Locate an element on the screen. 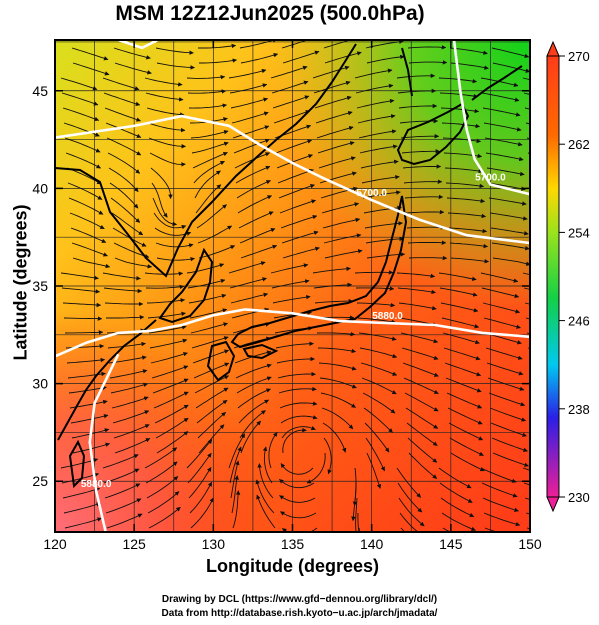  coastline-korea is located at coordinates (186, 285).